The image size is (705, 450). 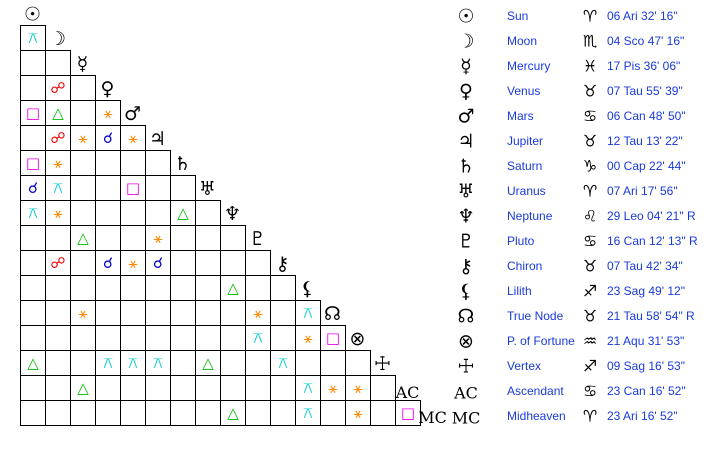 What do you see at coordinates (535, 316) in the screenshot?
I see `planet-name: True Node` at bounding box center [535, 316].